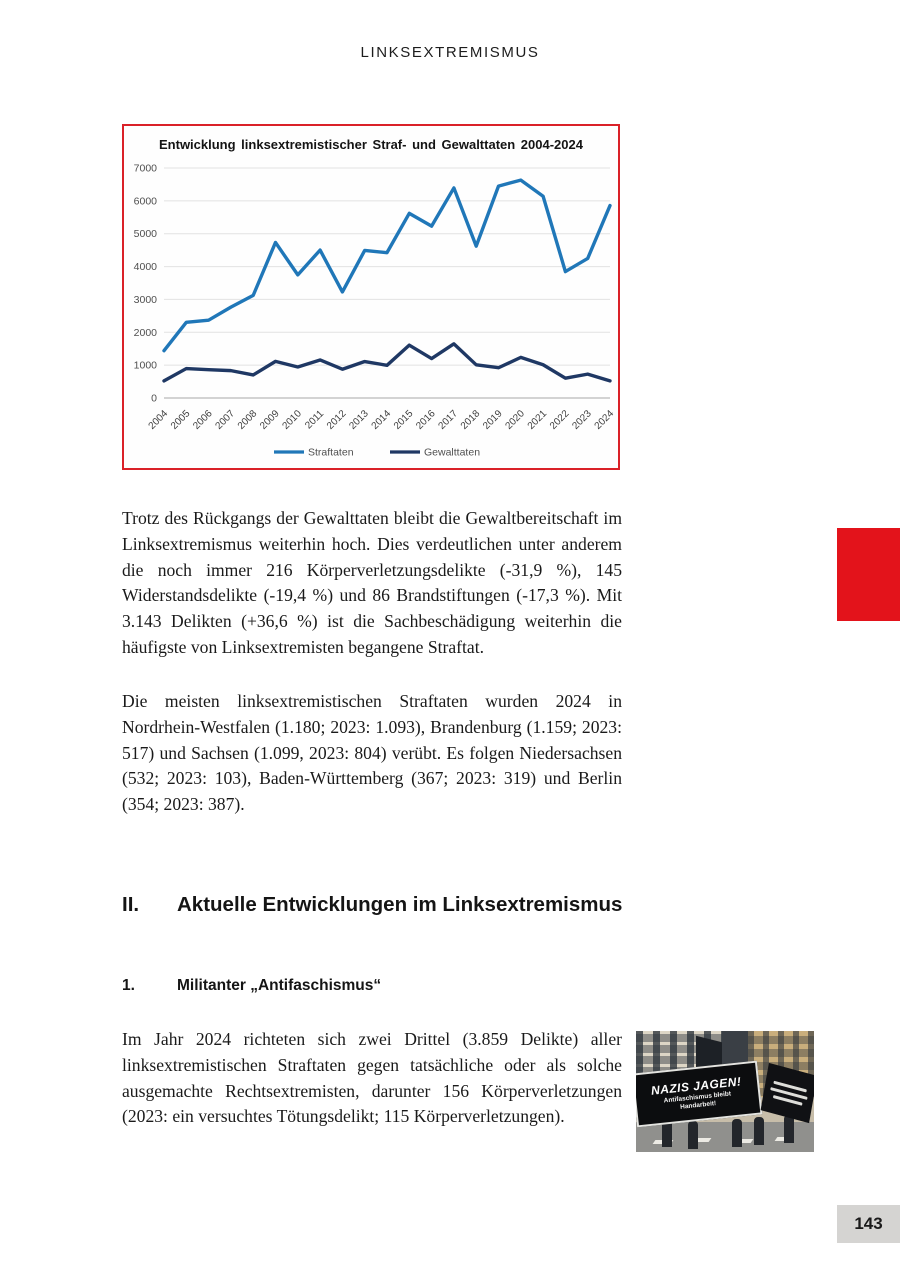 This screenshot has width=900, height=1276. Describe the element at coordinates (337, 420) in the screenshot. I see `x-tick-label-2012: 2012` at that location.